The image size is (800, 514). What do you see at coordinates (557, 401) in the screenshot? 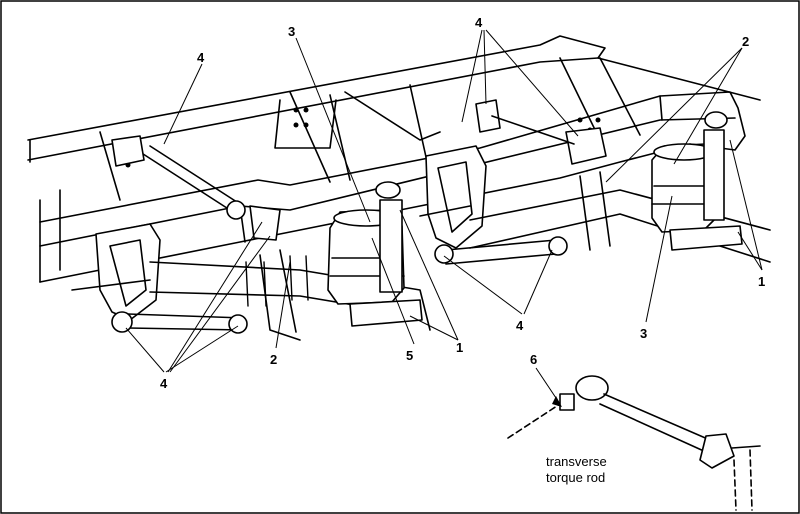
I see `callout-6-arrowhead` at bounding box center [557, 401].